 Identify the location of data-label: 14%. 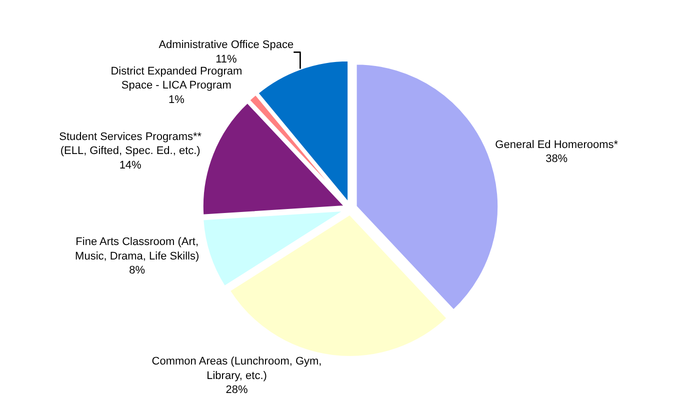
(130, 165).